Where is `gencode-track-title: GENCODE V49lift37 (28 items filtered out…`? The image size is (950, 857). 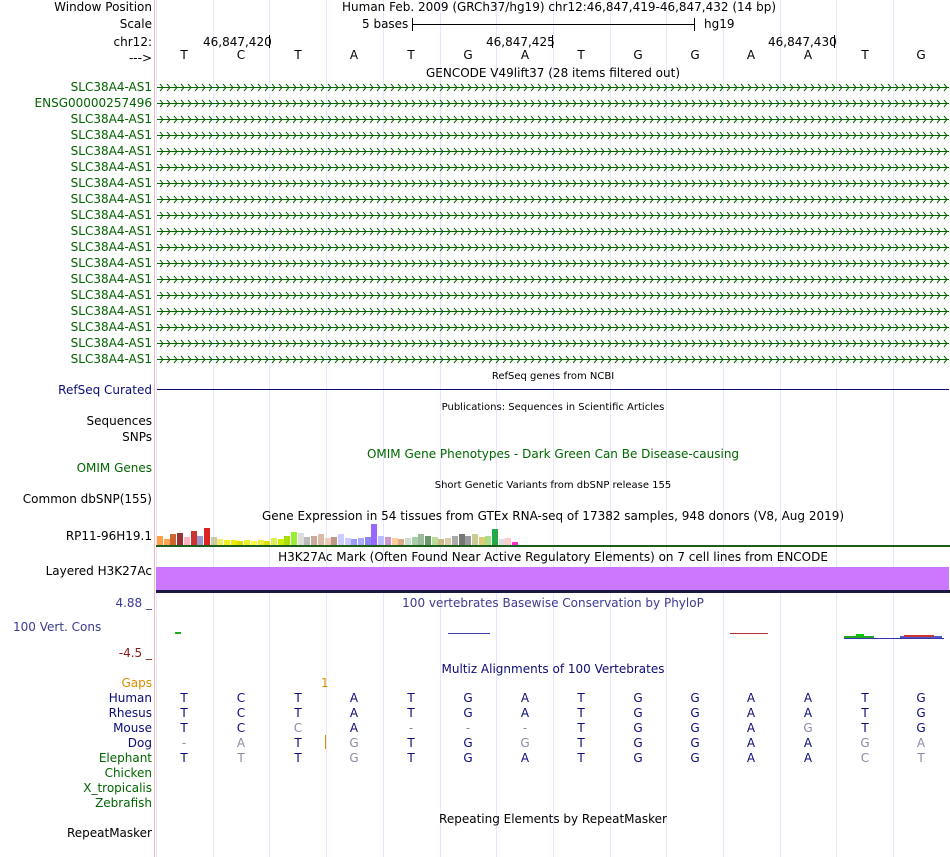
gencode-track-title: GENCODE V49lift37 (28 items filtered out… is located at coordinates (552, 73).